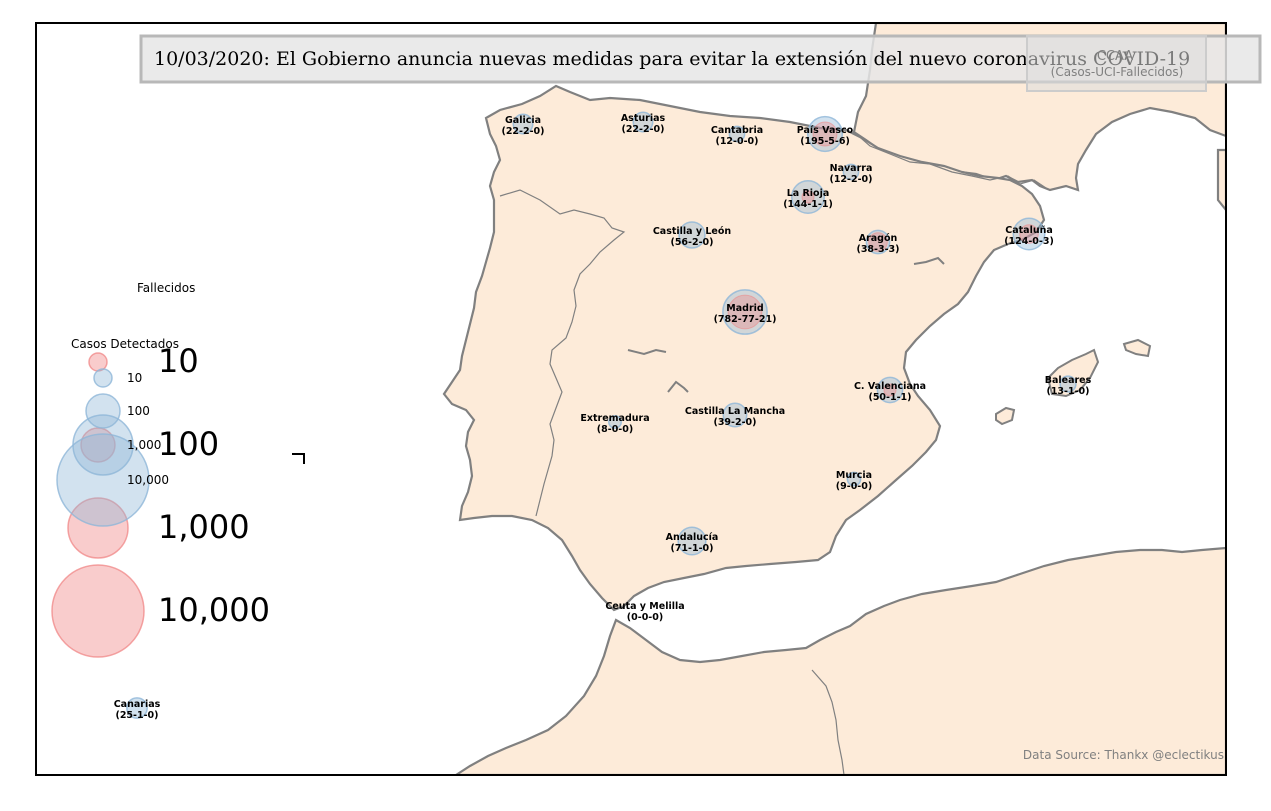 This screenshot has width=1271, height=811. I want to click on region-name-navarra: Navarra, so click(851, 168).